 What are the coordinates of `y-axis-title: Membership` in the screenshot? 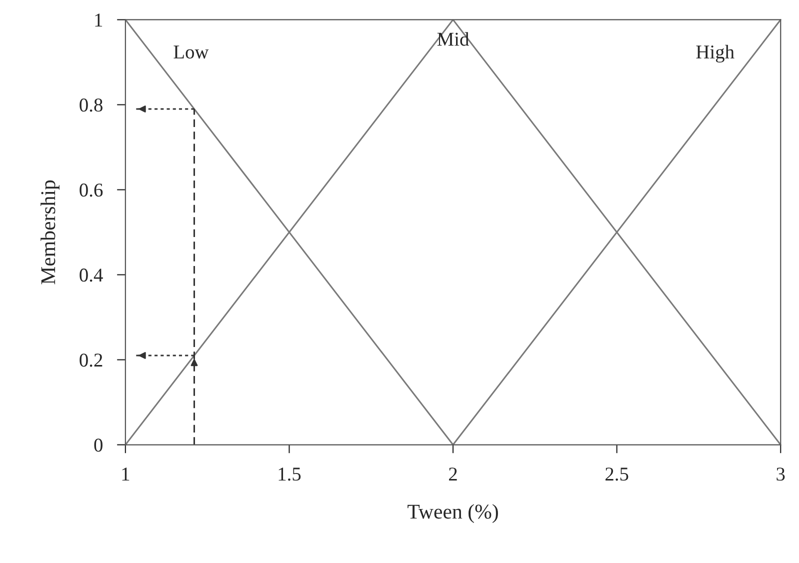 It's located at (50, 232).